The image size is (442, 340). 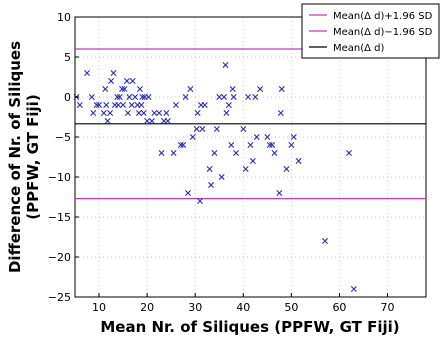 I want to click on legend-label-mean: Mean(Δ d), so click(x=359, y=48).